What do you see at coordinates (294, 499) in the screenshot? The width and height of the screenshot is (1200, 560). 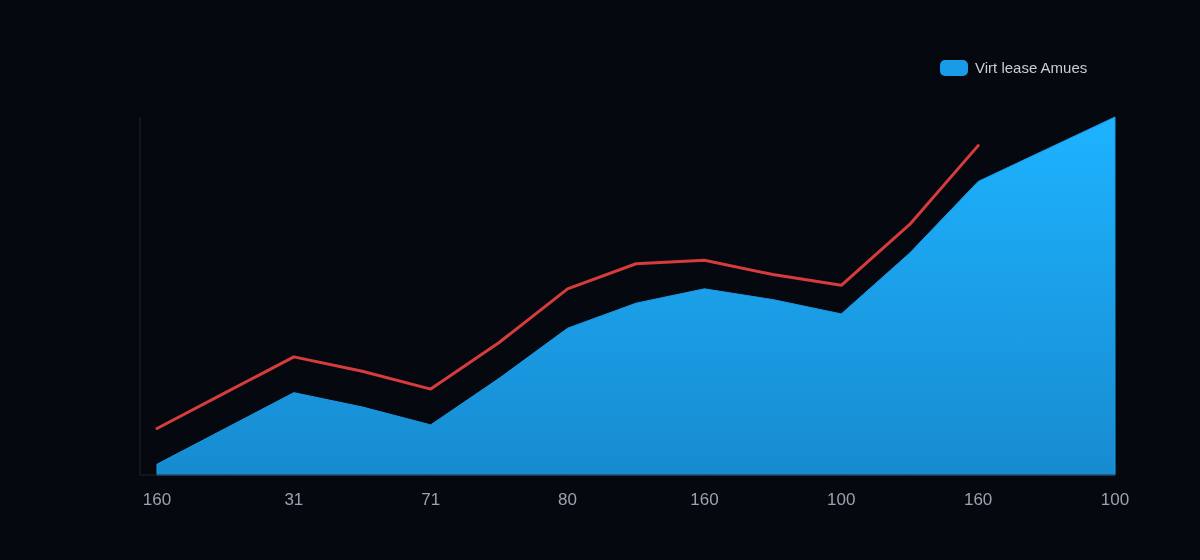 I see `x-tick-label: 31` at bounding box center [294, 499].